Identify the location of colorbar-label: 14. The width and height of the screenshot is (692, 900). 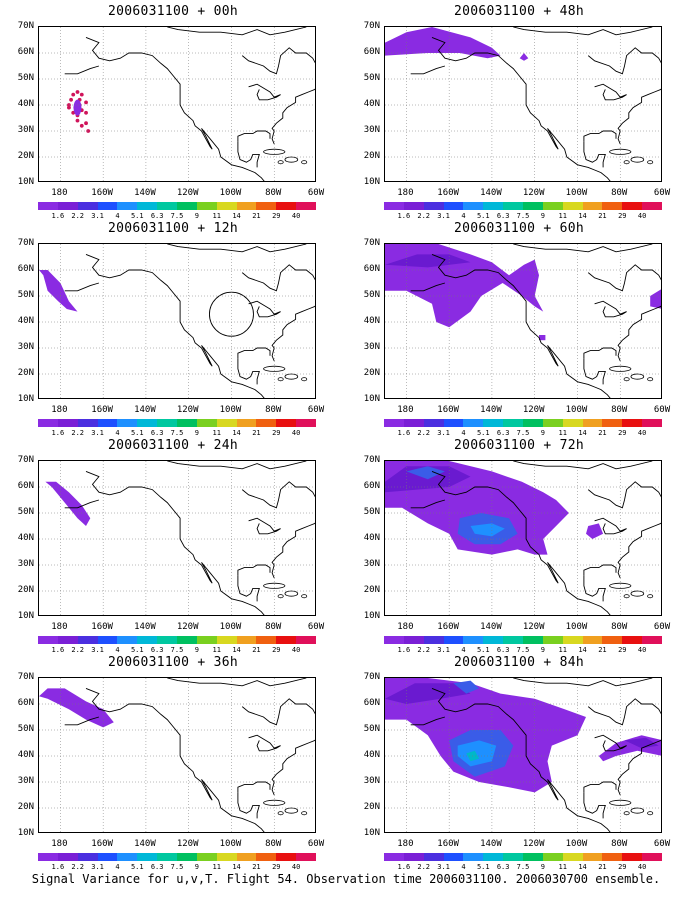
(236, 650).